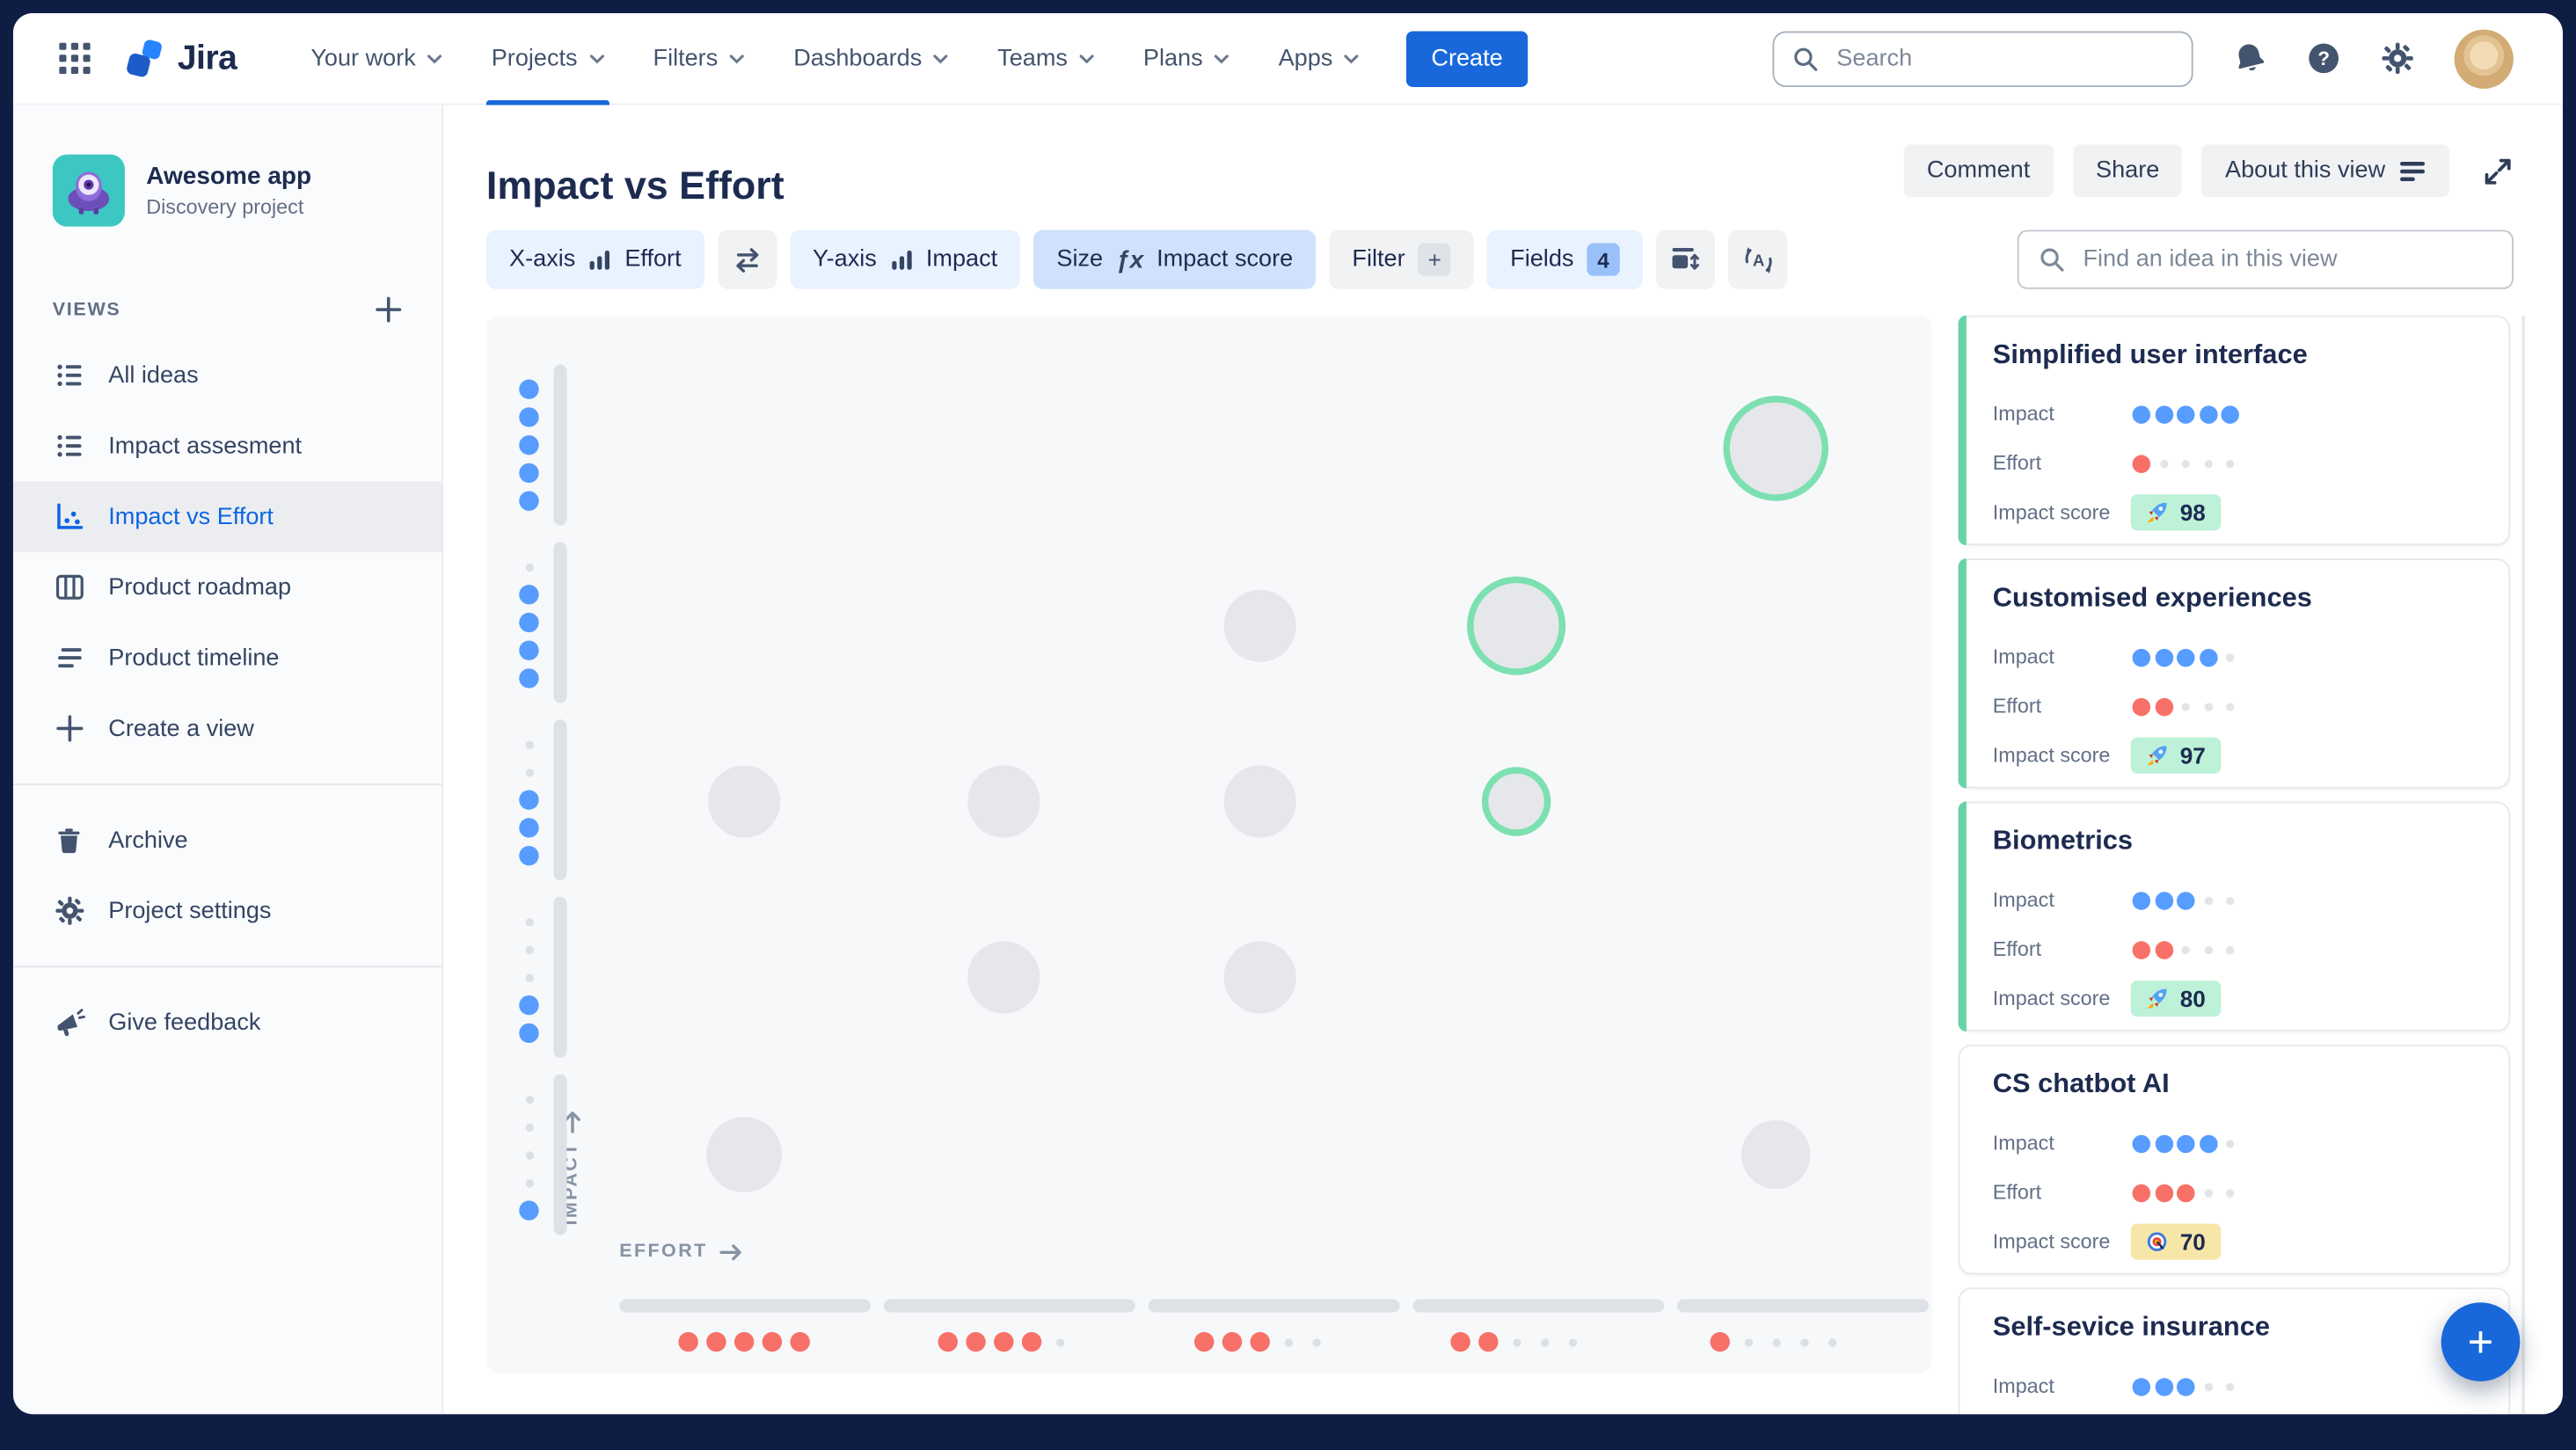  What do you see at coordinates (2234, 1159) in the screenshot?
I see `idea-card: CS chatbot AI Impact Effort Impact score 70` at bounding box center [2234, 1159].